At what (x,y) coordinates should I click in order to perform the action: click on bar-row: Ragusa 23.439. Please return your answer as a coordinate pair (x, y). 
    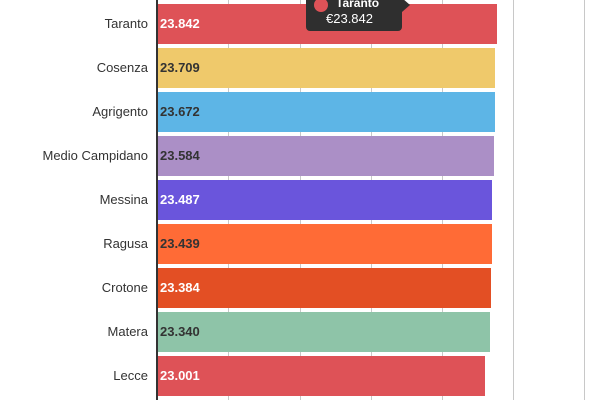
    Looking at the image, I should click on (300, 244).